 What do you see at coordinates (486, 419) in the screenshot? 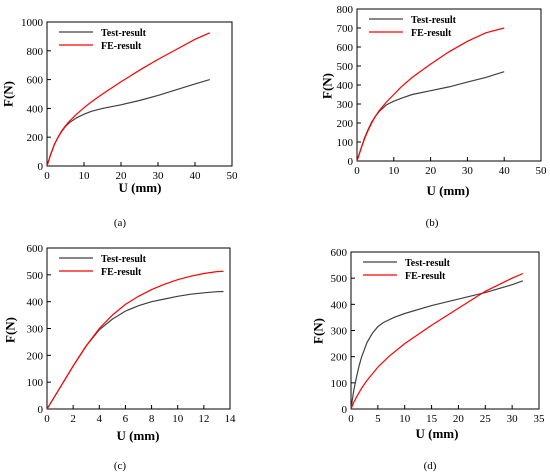
I see `x-tick-label: 25` at bounding box center [486, 419].